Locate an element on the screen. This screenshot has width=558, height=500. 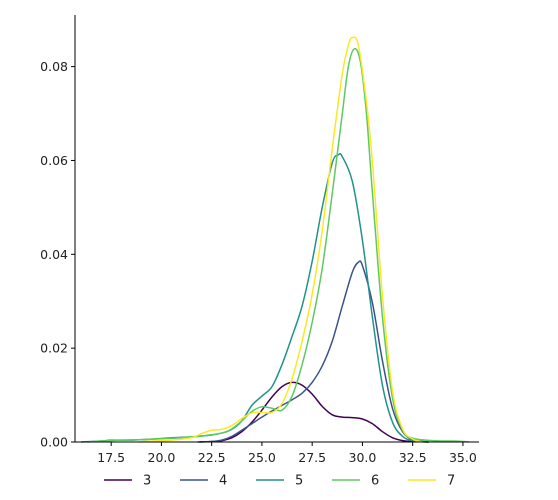
y-tick-label: 0.00 is located at coordinates (54, 442).